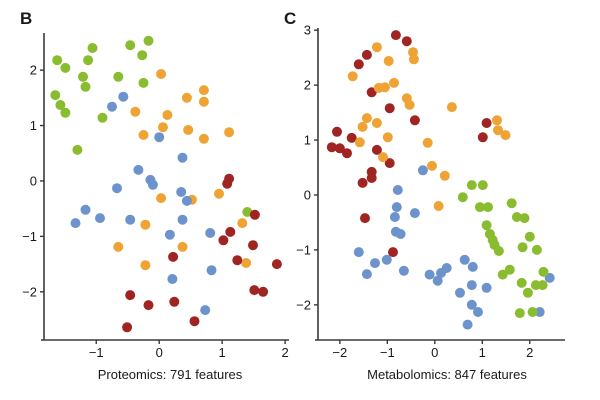 This screenshot has height=400, width=600. I want to click on green-group-points, so click(503, 249).